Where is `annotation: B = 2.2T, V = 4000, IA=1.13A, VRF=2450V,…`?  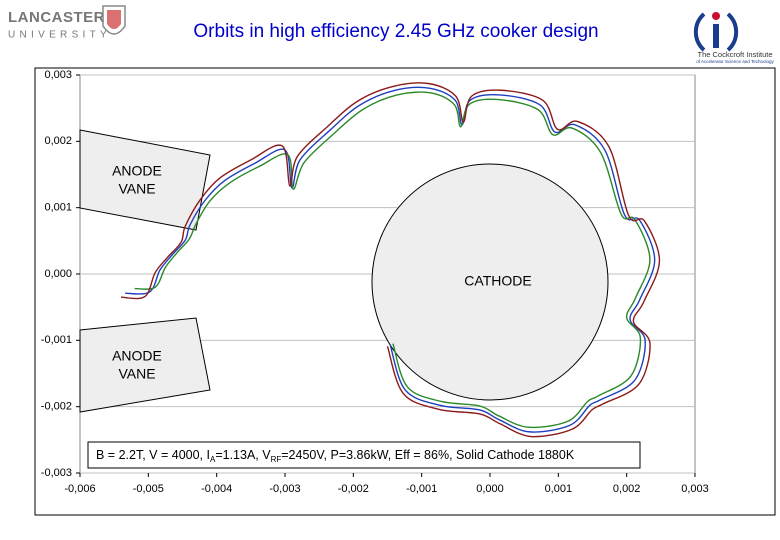 annotation: B = 2.2T, V = 4000, IA=1.13A, VRF=2450V,… is located at coordinates (335, 456).